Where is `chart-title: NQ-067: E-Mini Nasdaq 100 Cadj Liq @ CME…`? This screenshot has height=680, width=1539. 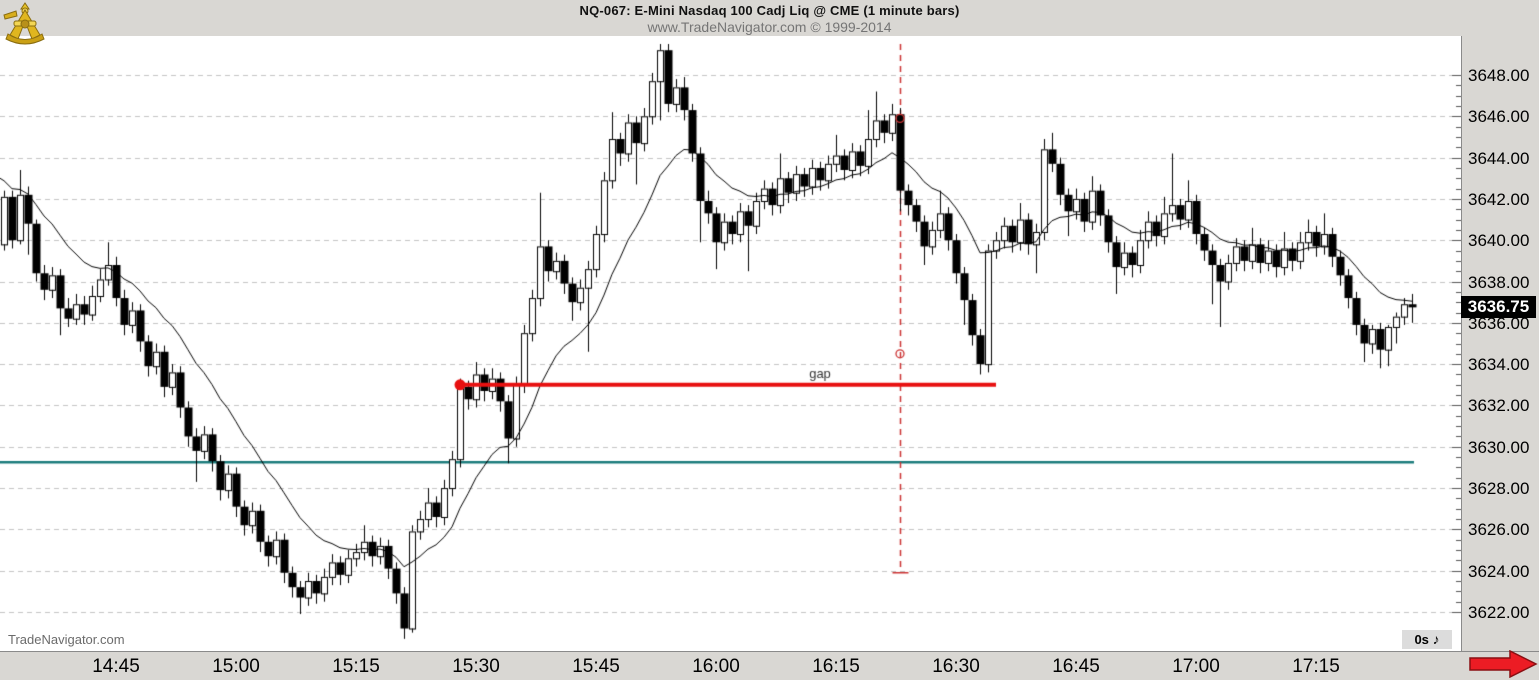 chart-title: NQ-067: E-Mini Nasdaq 100 Cadj Liq @ CME… is located at coordinates (769, 10).